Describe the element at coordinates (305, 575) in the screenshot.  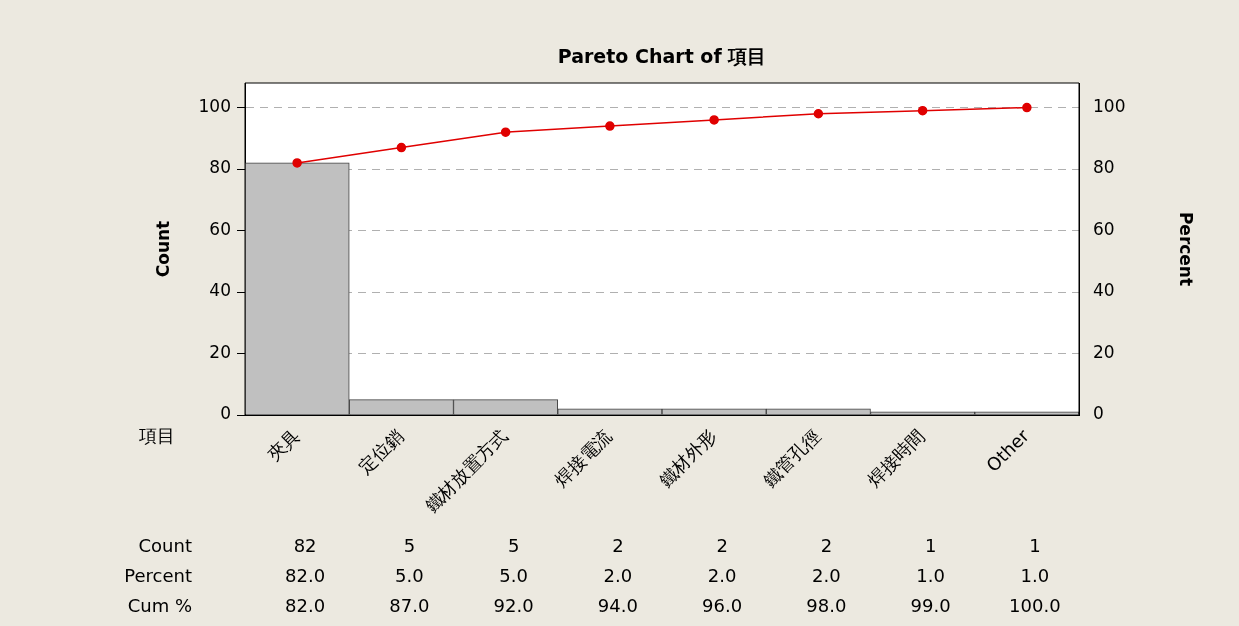
I see `text: 82.0` at that location.